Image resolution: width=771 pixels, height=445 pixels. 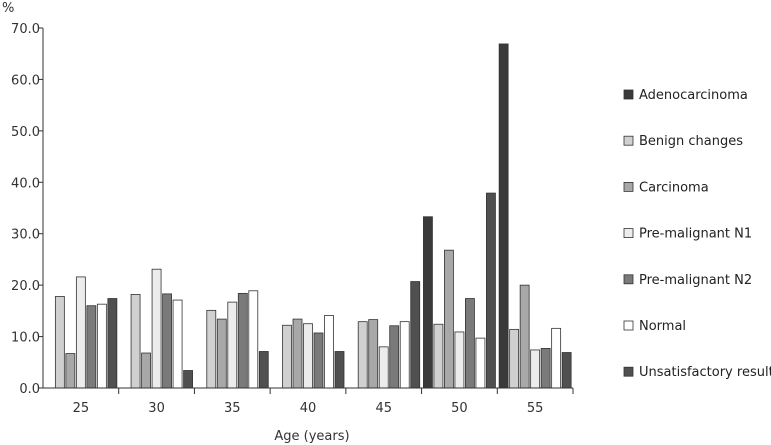 I want to click on x-tick-label: 45, so click(x=383, y=408).